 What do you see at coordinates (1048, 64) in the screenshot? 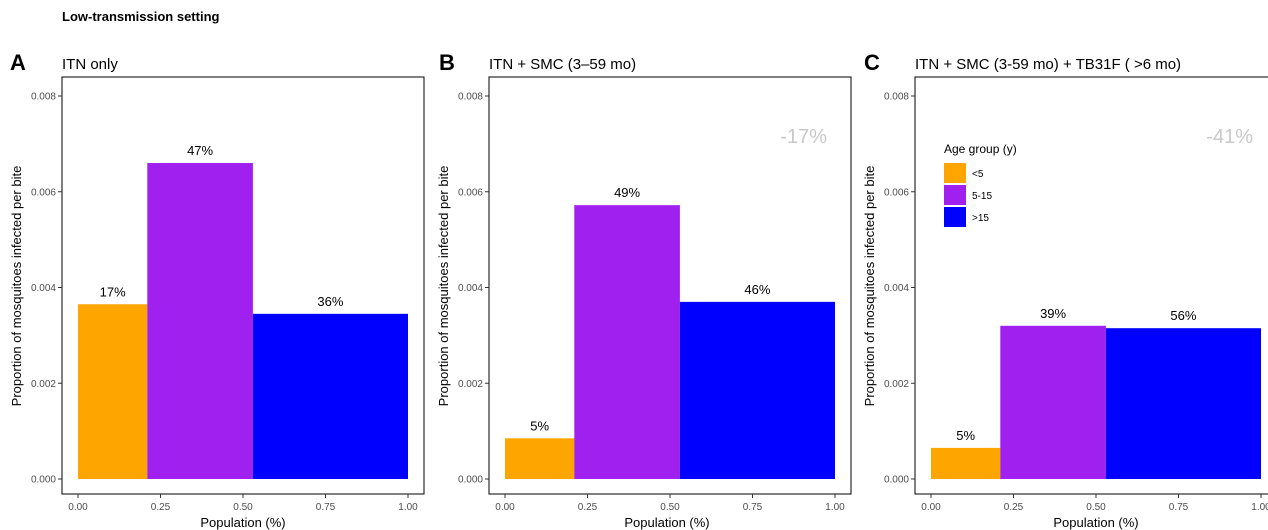
I see `panel-title: ITN + SMC (3-59 mo) + TB31F ( >6 mo)` at bounding box center [1048, 64].